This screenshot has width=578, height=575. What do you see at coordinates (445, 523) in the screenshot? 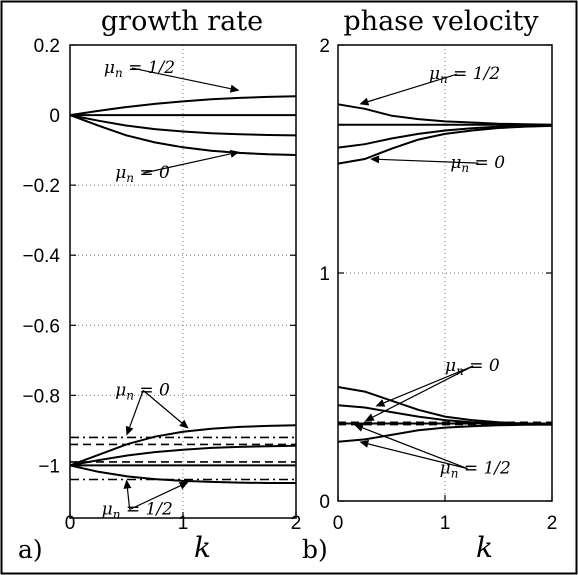
I see `phase-velocity-xtick-label: 1` at bounding box center [445, 523].